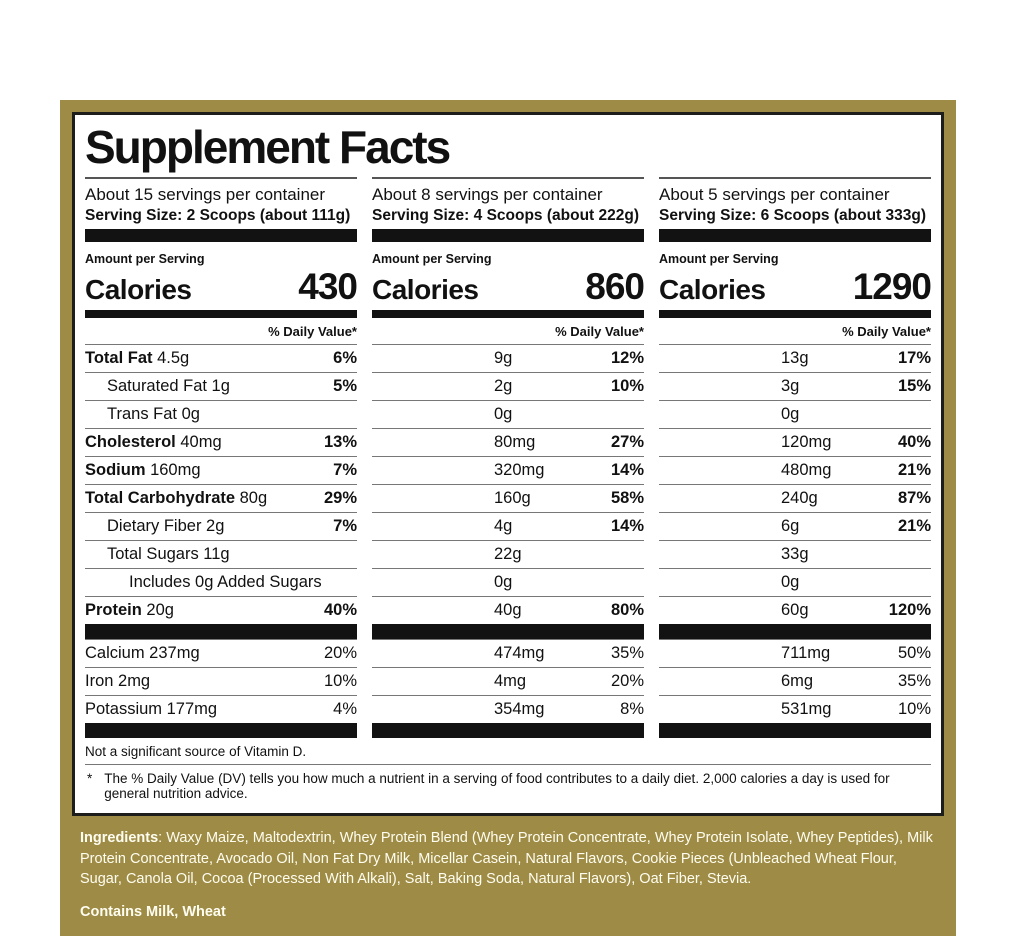 This screenshot has width=1018, height=940. I want to click on nutrient-label: Cholesterol 40mg, so click(153, 442).